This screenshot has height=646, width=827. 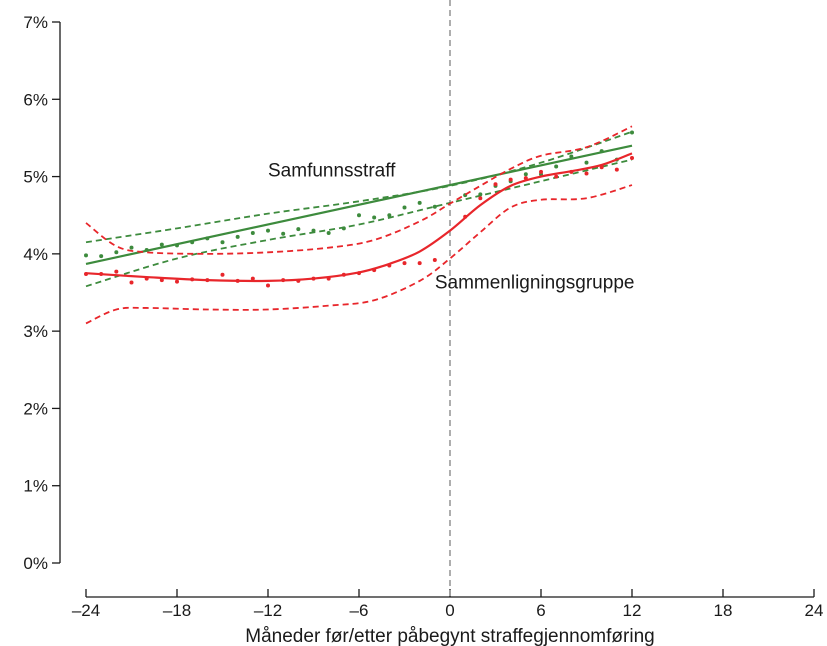 I want to click on x-tick-label: 24, so click(x=814, y=610).